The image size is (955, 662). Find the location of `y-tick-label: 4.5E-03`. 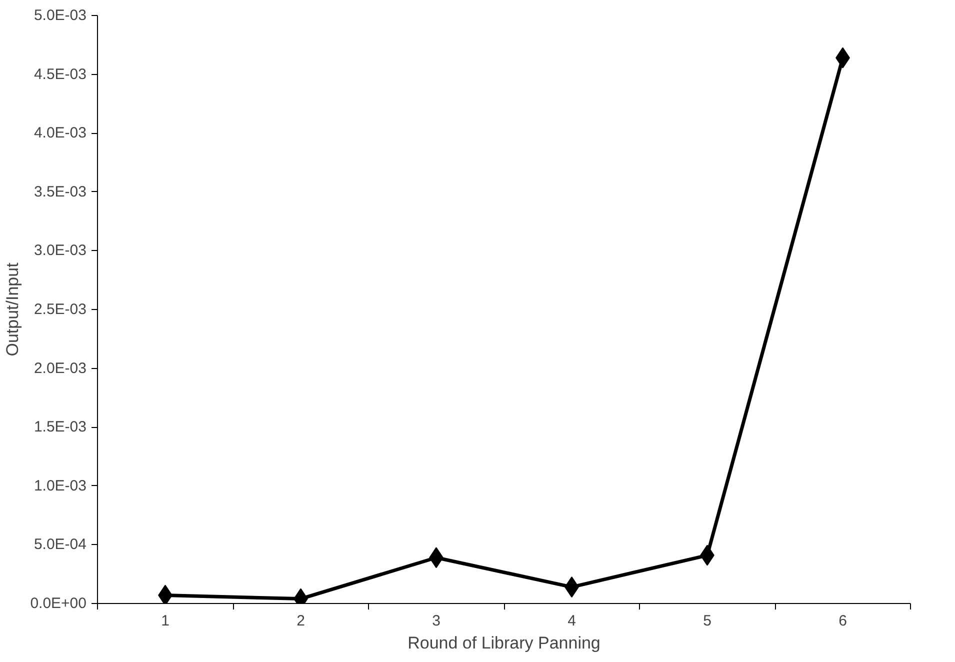

y-tick-label: 4.5E-03 is located at coordinates (60, 74).